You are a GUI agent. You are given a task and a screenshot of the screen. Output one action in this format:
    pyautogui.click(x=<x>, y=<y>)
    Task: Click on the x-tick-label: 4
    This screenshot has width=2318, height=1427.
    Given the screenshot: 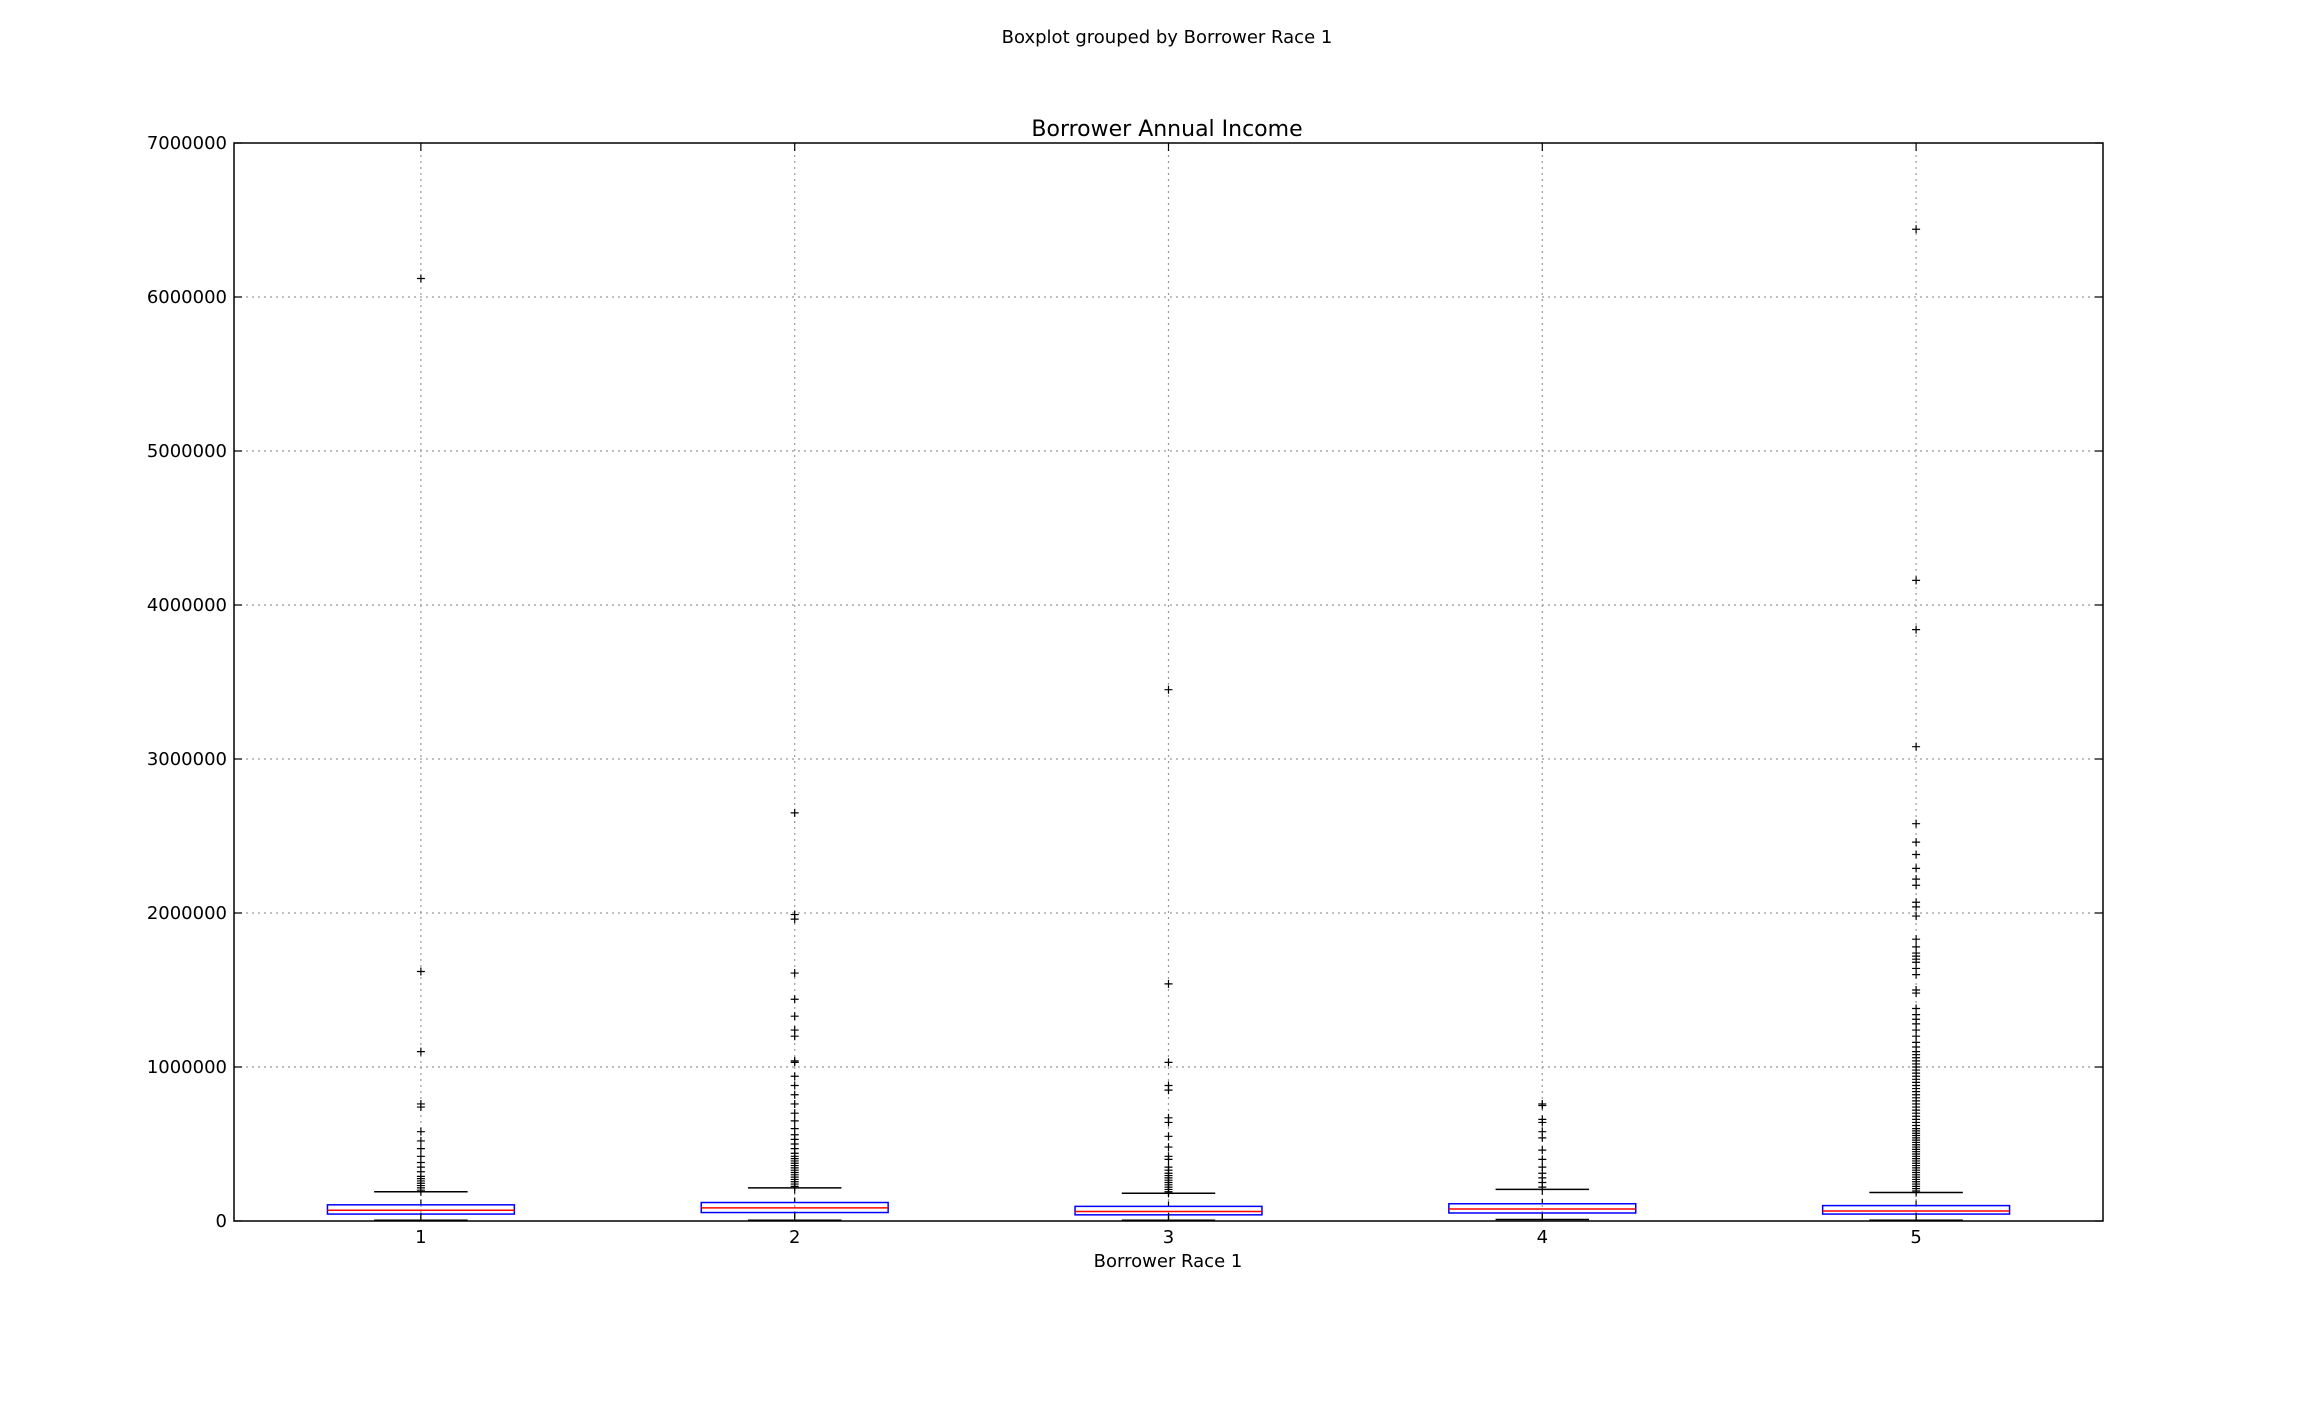 What is the action you would take?
    pyautogui.click(x=1542, y=1237)
    